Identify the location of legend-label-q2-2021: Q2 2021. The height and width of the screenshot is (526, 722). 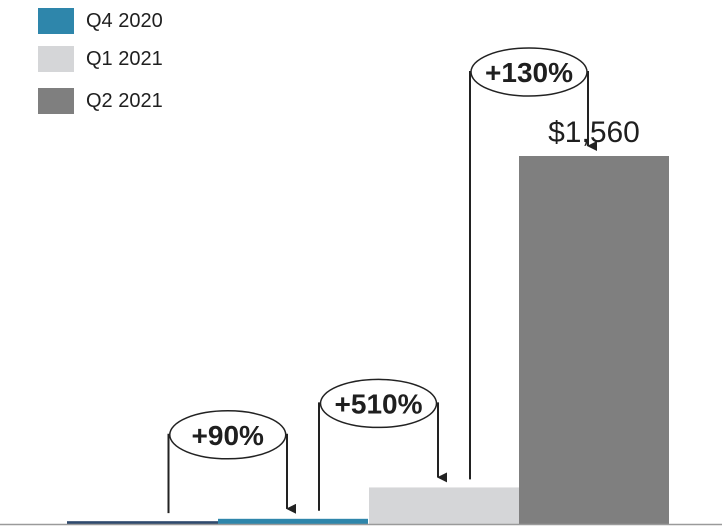
(124, 101).